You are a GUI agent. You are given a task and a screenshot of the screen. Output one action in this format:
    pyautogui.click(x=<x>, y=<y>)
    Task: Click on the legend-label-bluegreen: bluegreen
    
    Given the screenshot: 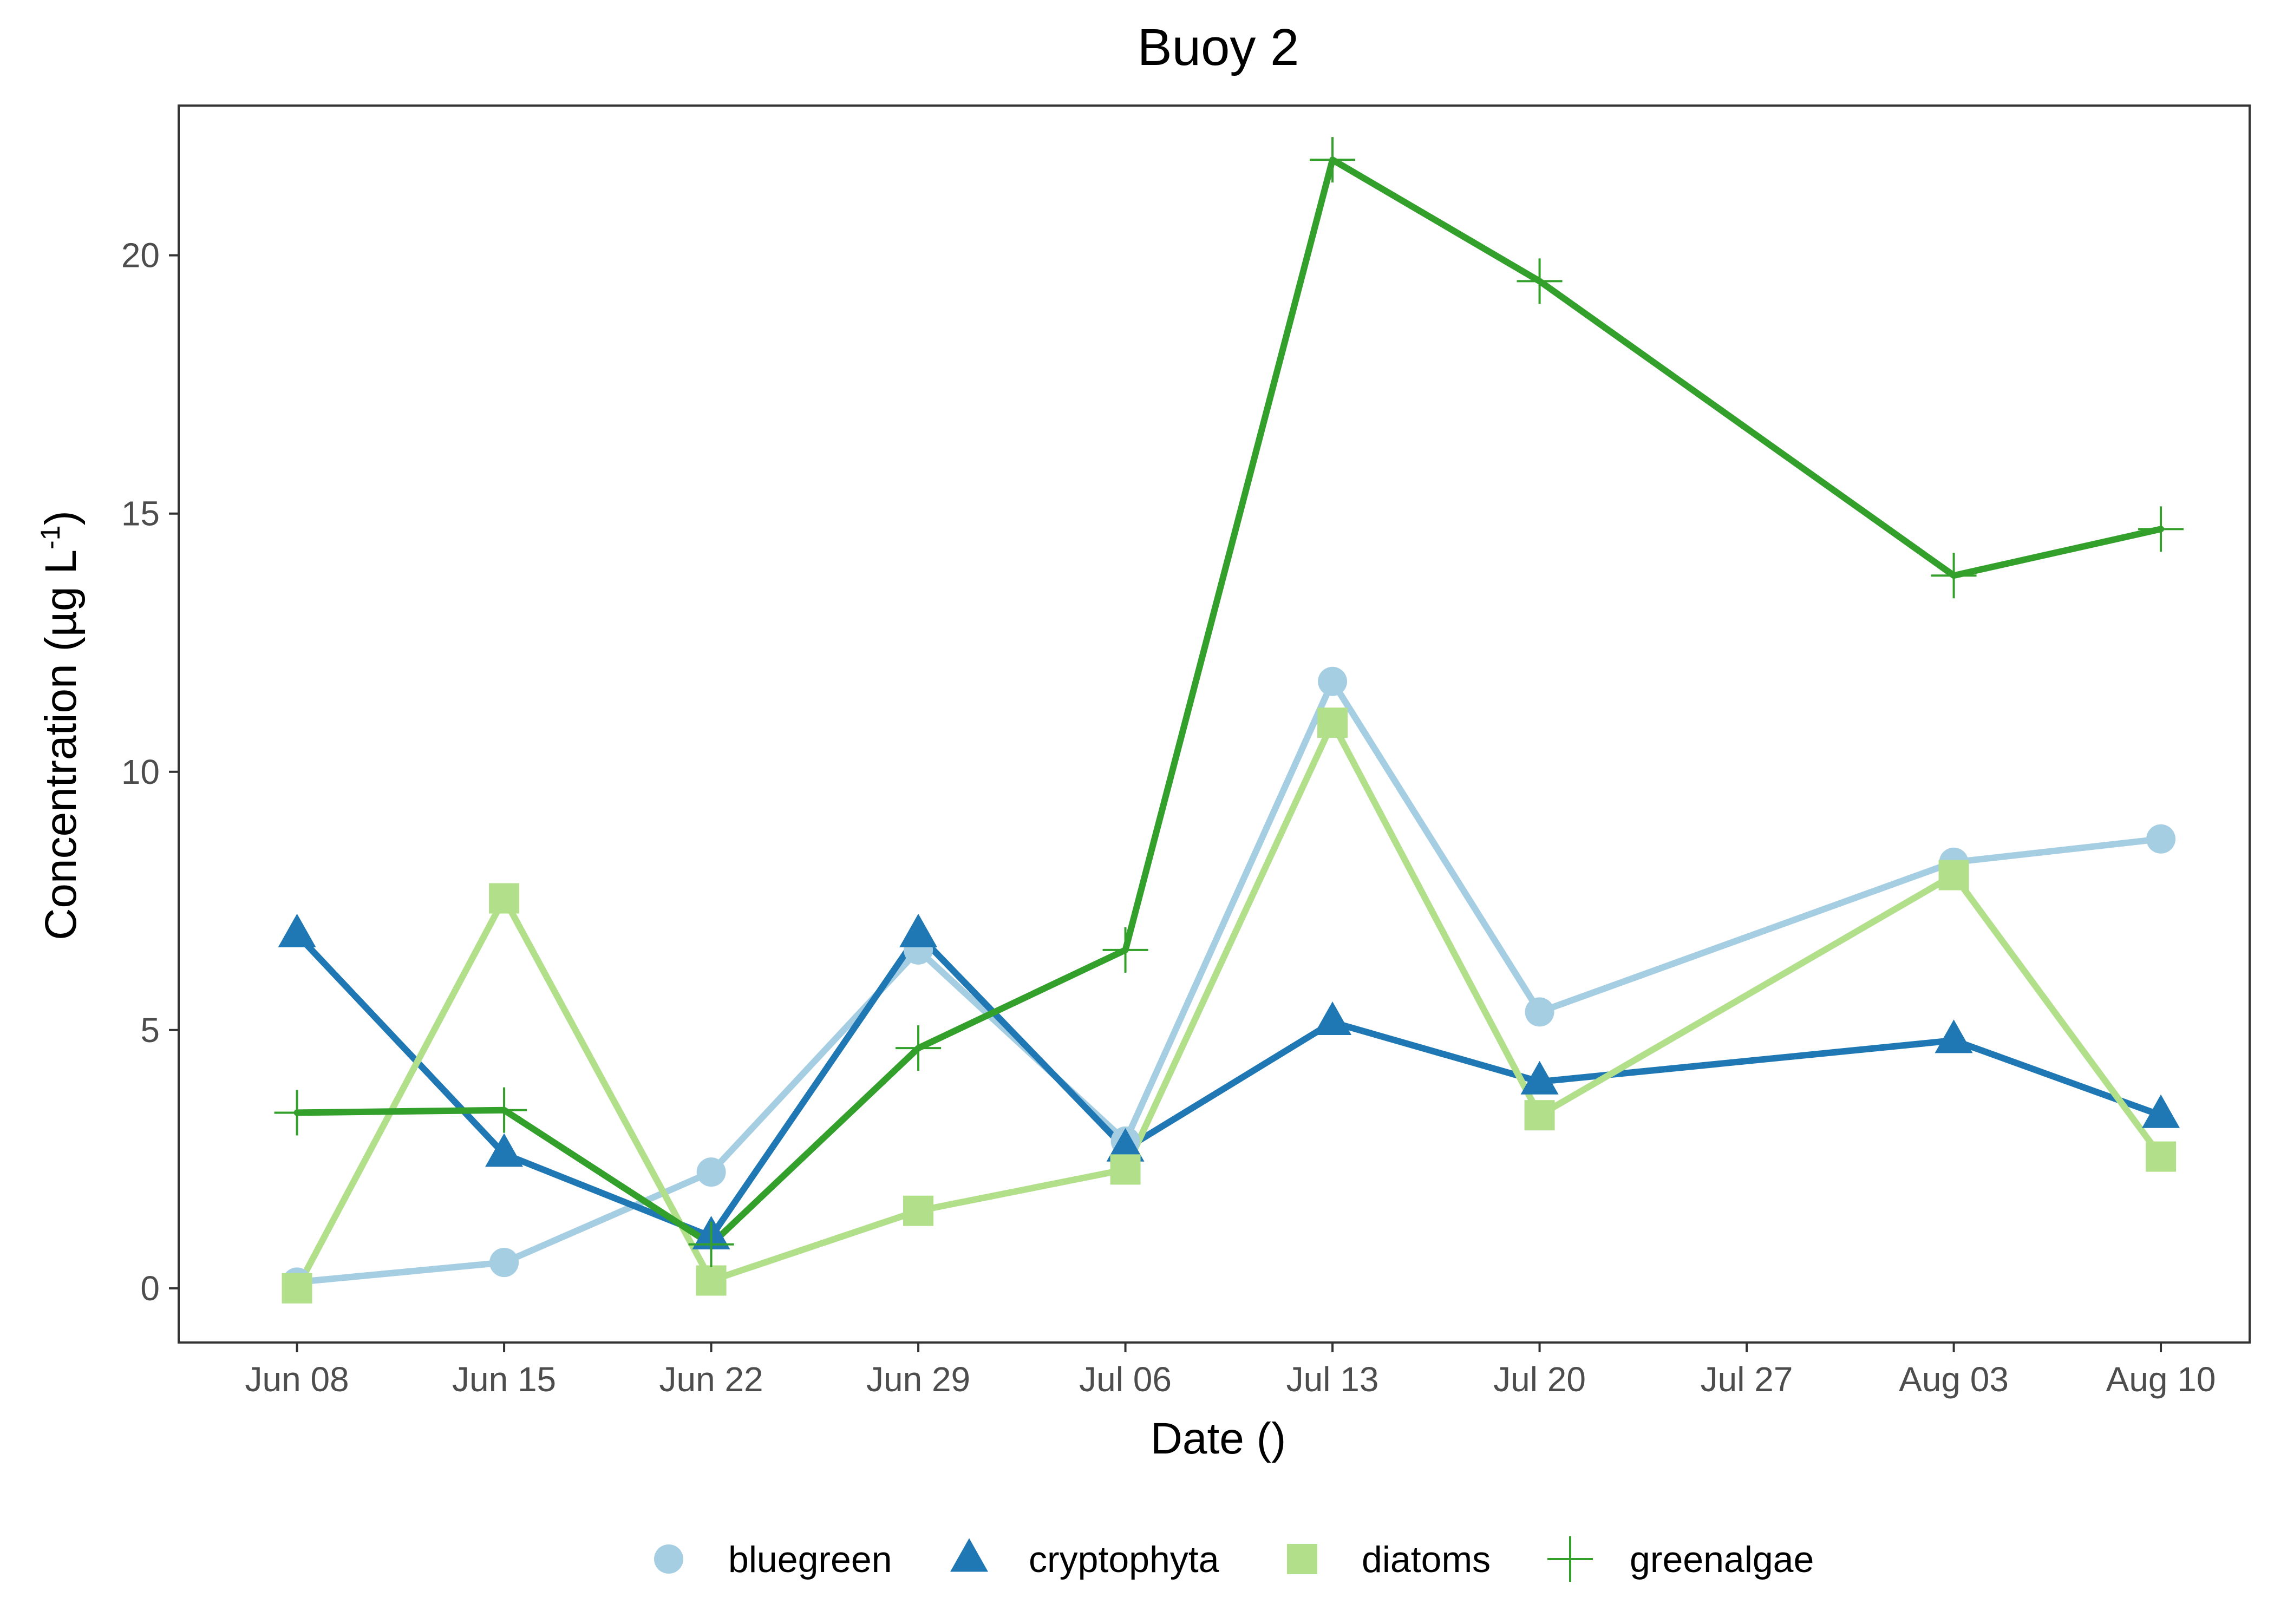 What is the action you would take?
    pyautogui.click(x=810, y=1560)
    